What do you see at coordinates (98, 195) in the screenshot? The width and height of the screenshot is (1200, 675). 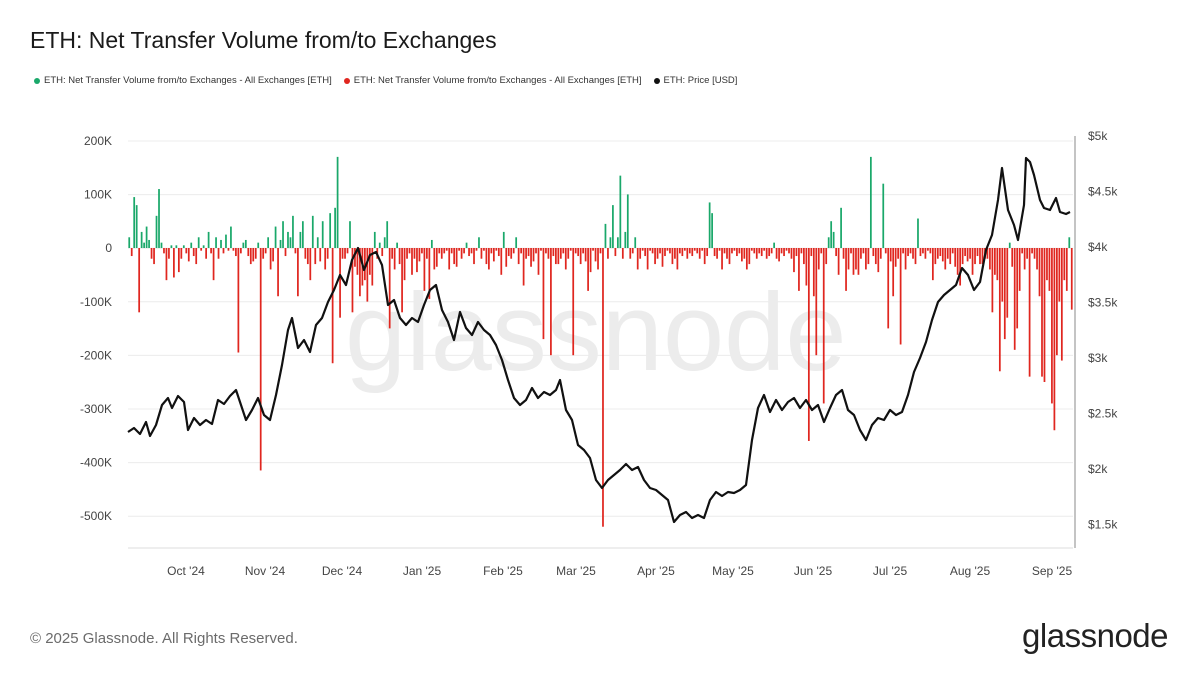 I see `left-tick-label: 100K` at bounding box center [98, 195].